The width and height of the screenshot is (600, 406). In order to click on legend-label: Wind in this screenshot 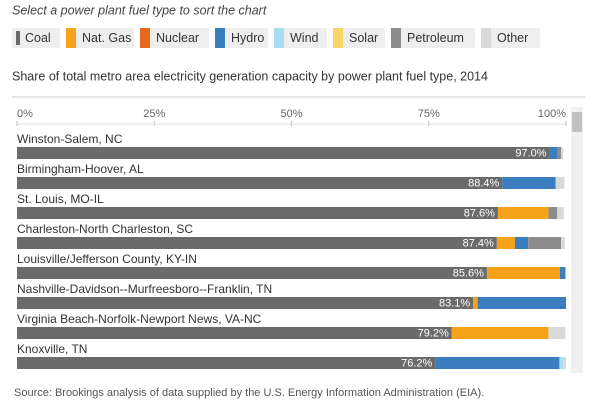, I will do `click(304, 38)`.